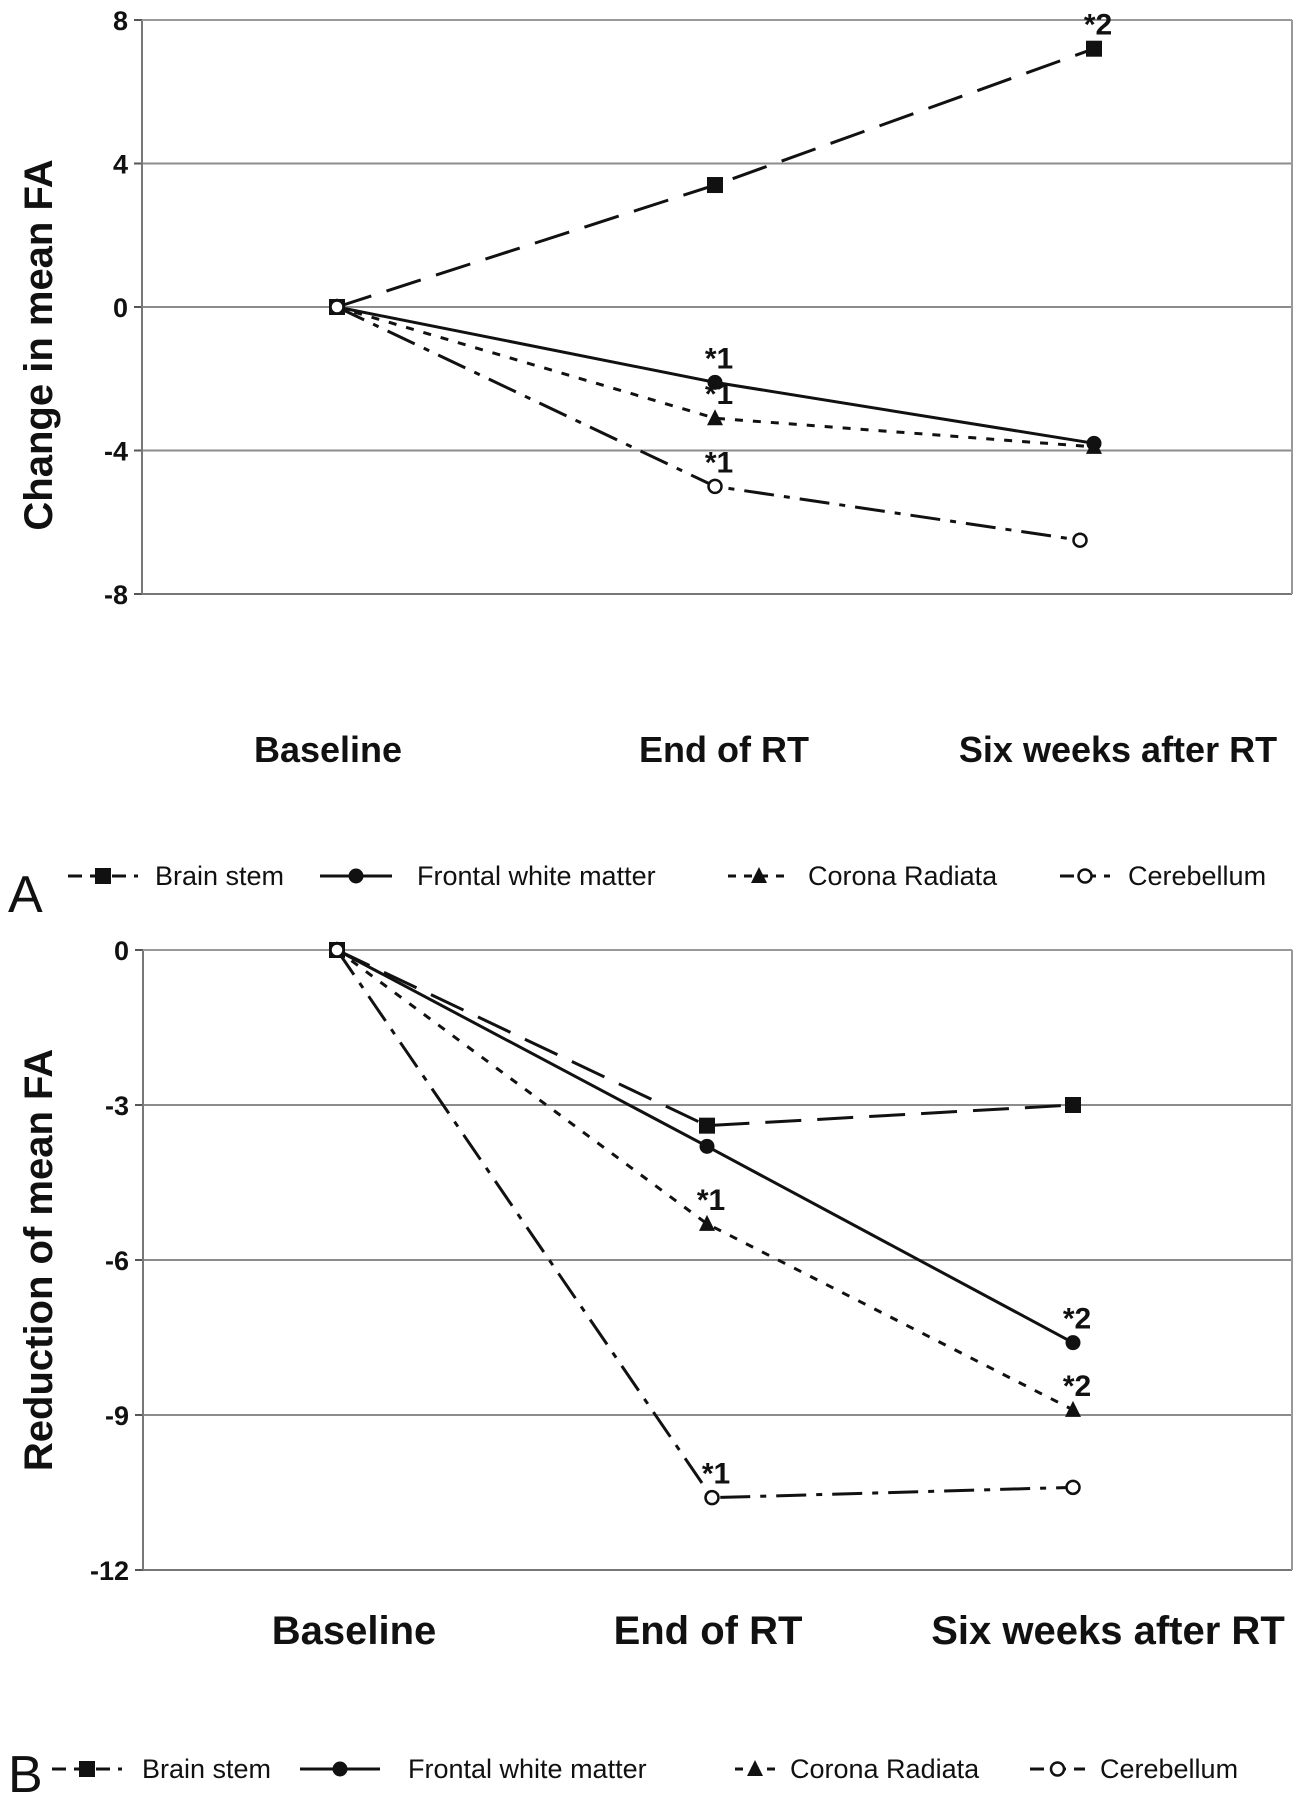  I want to click on series-frontal-white-matter: *1, so click(715, 375).